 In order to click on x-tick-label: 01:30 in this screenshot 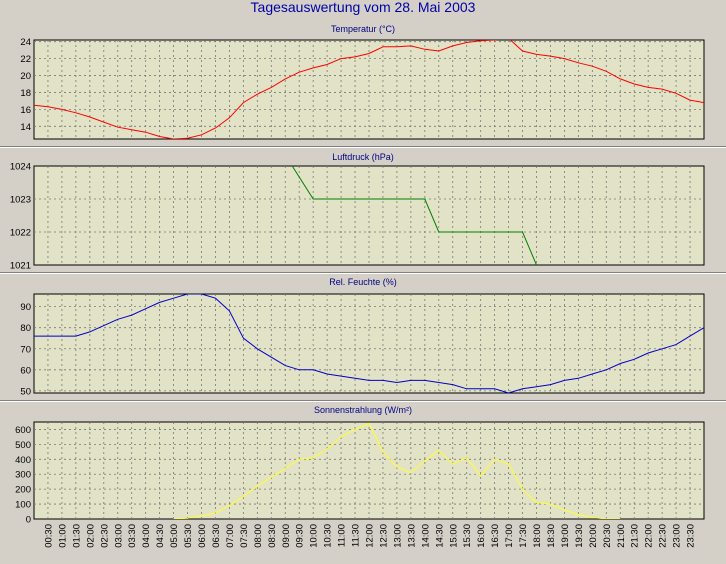, I will do `click(76, 536)`.